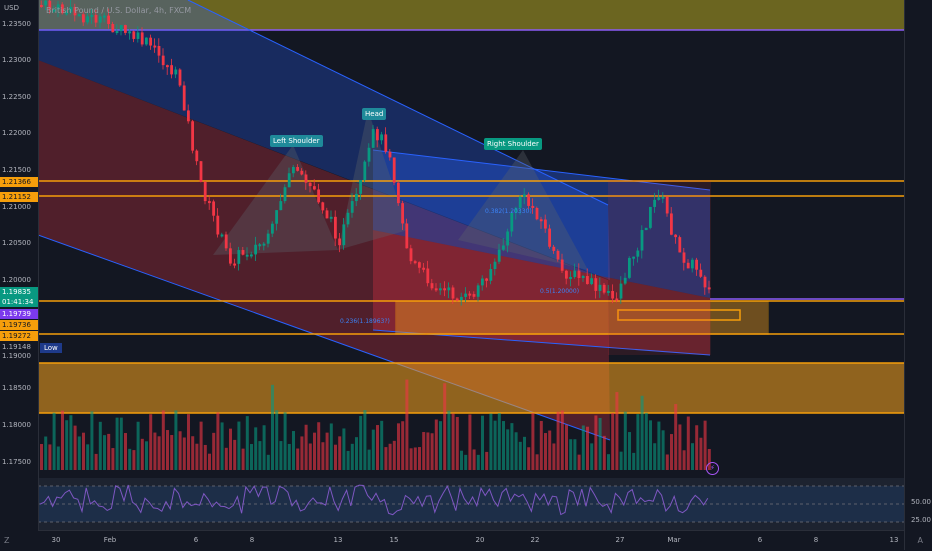 This screenshot has width=932, height=551. What do you see at coordinates (535, 540) in the screenshot?
I see `time-tick: 22` at bounding box center [535, 540].